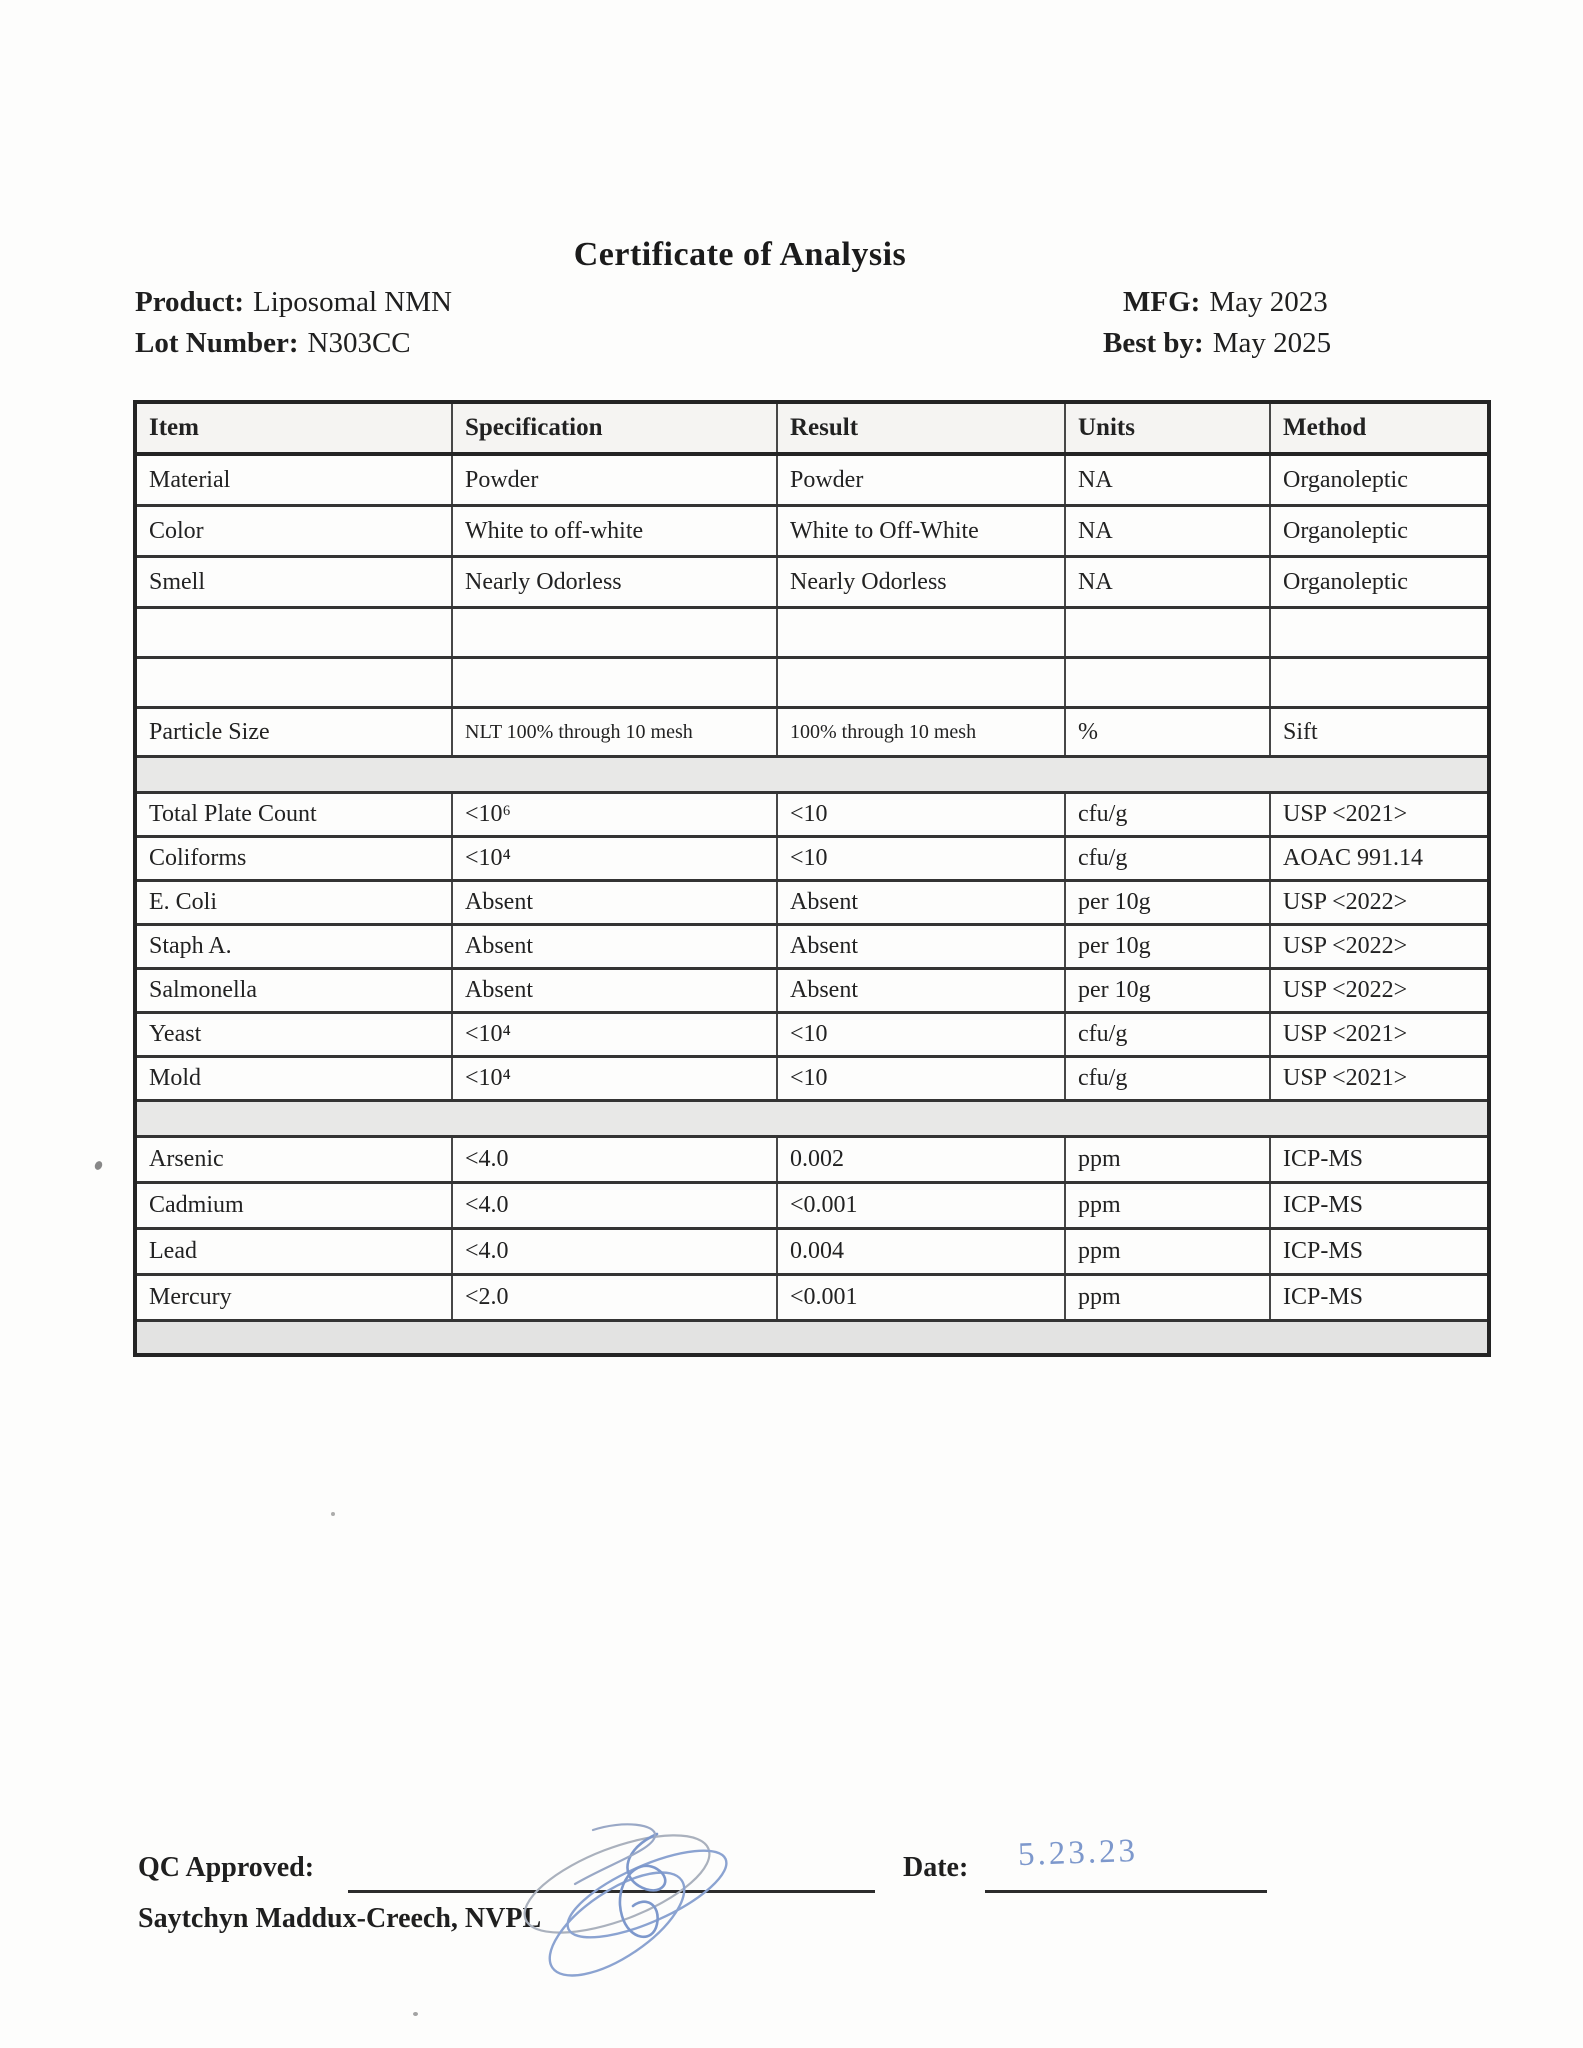 The image size is (1583, 2048). I want to click on cell-spec: NLT 100% through 10 mesh, so click(614, 732).